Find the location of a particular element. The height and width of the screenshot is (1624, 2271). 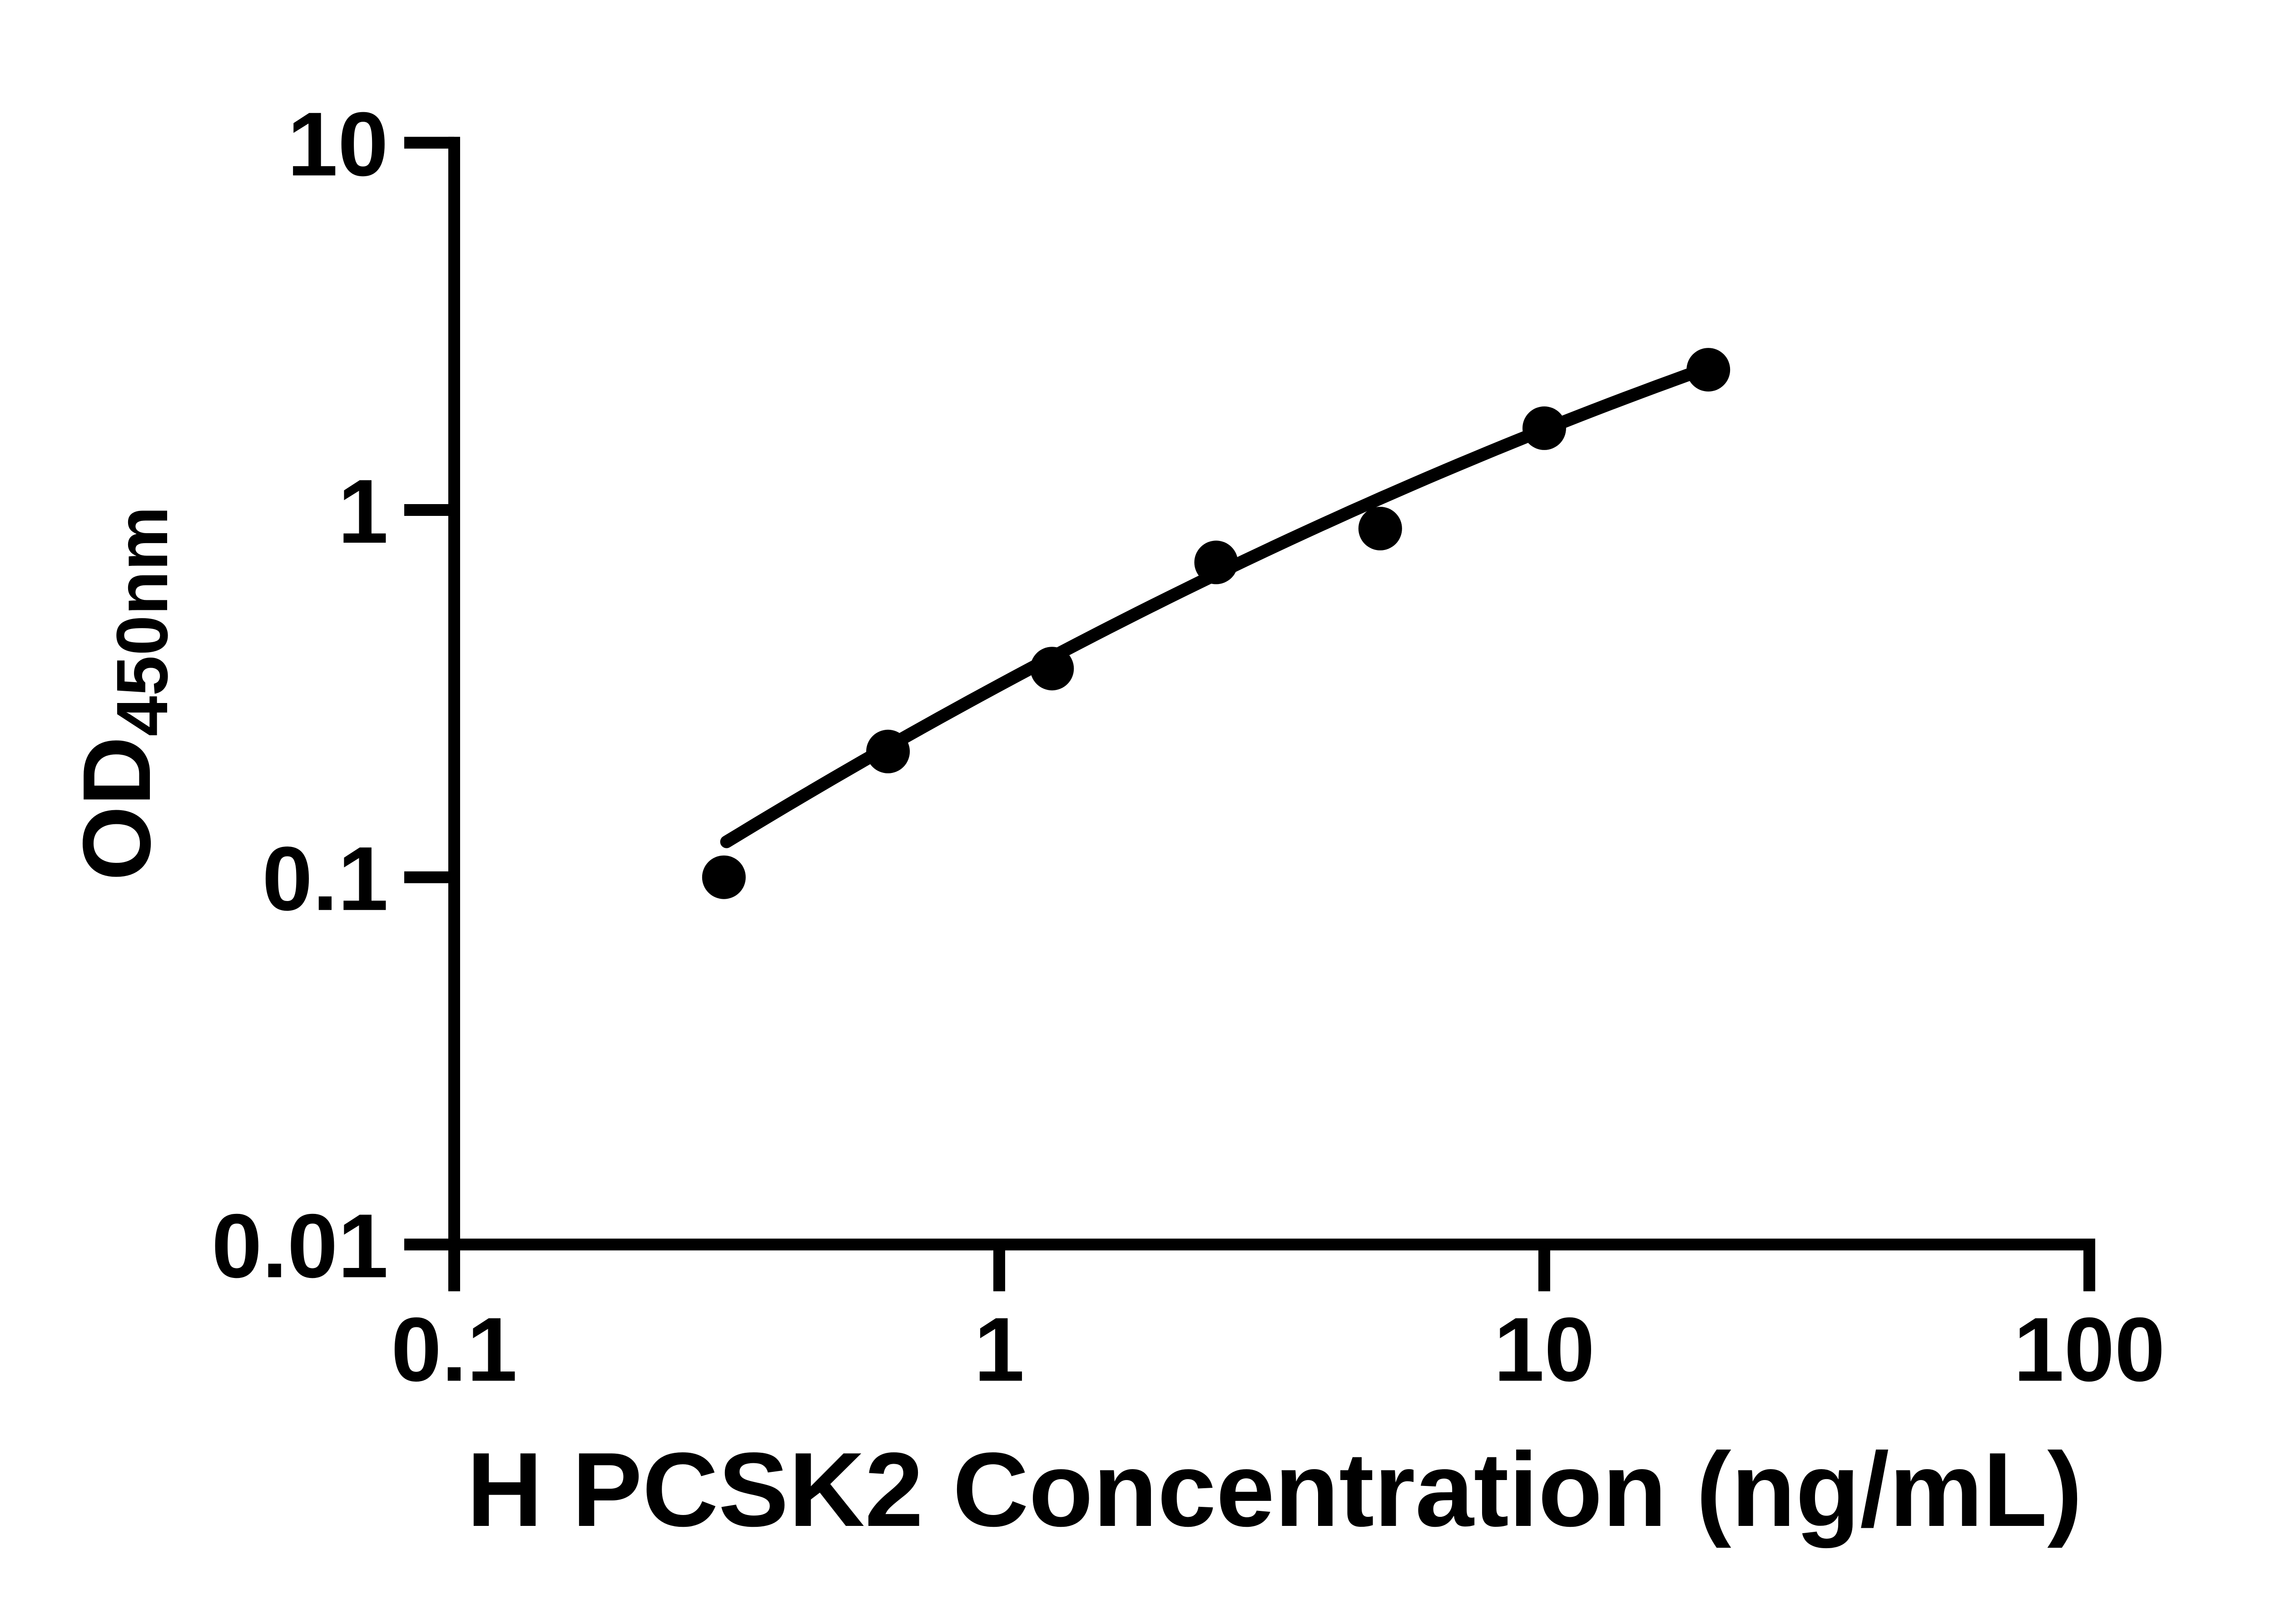

x-axis-title: H PCSK2 Concentration (ng/mL) is located at coordinates (1274, 1490).